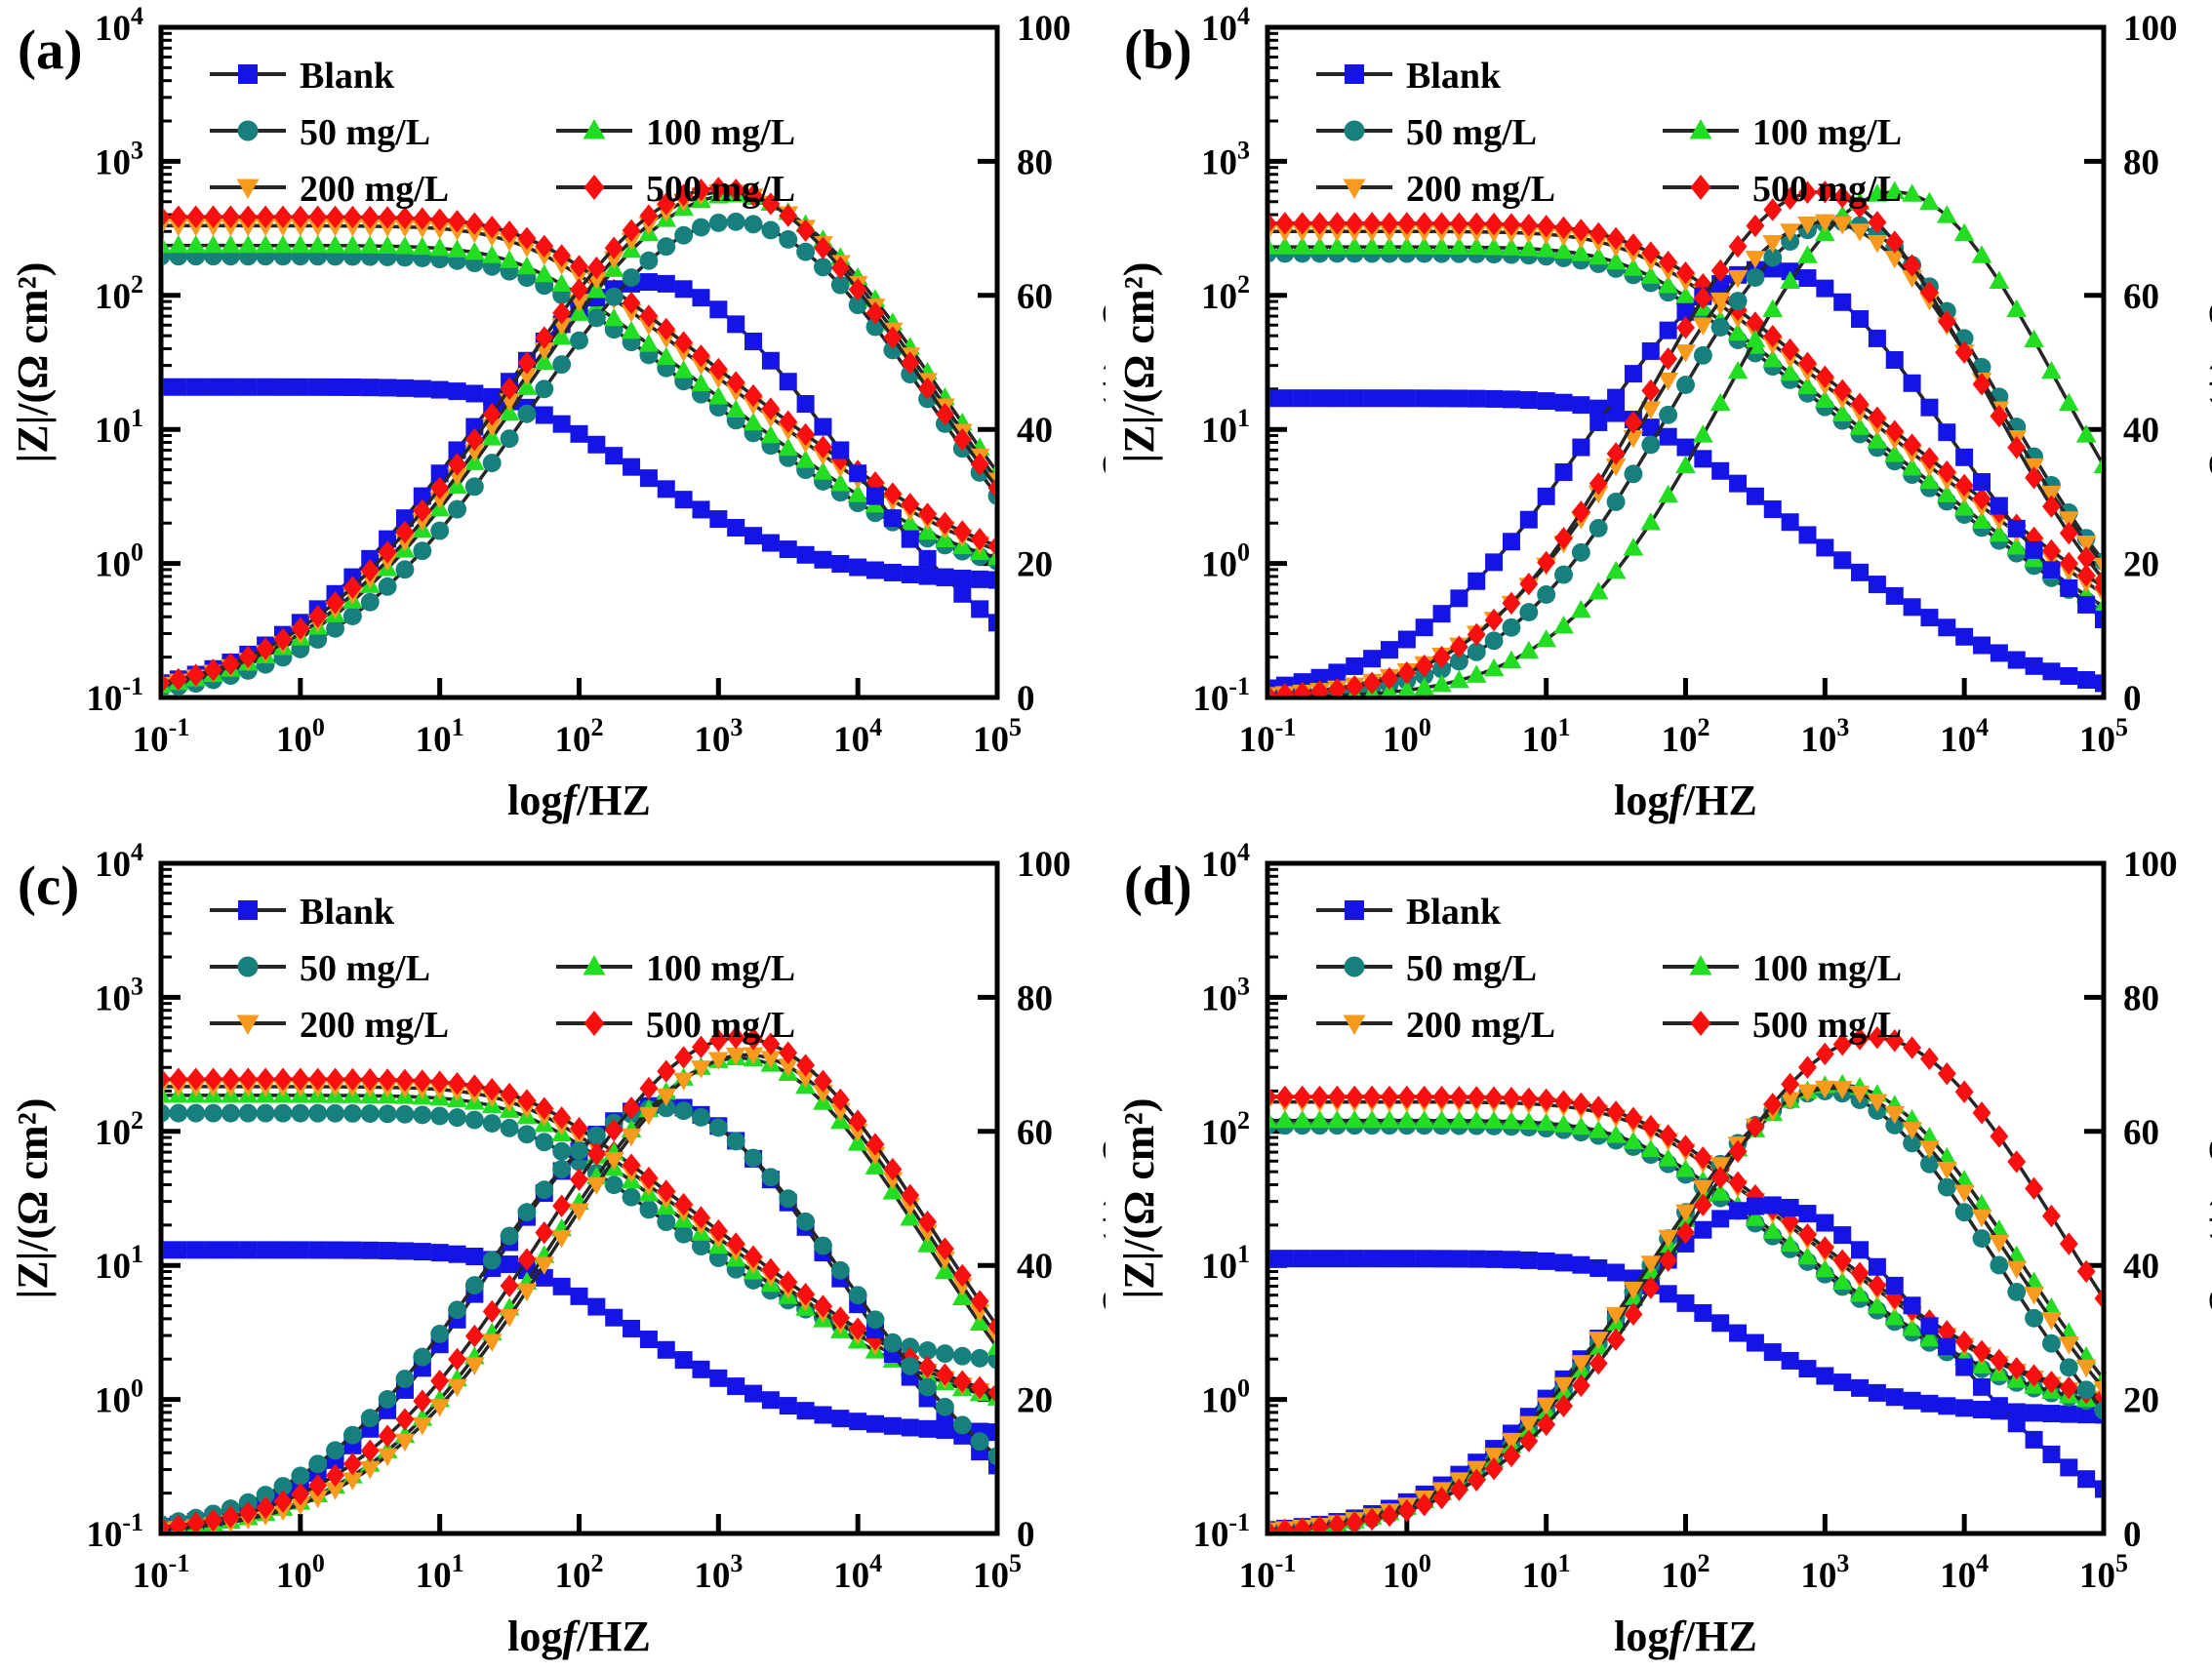  I want to click on panel-label: (c), so click(48, 887).